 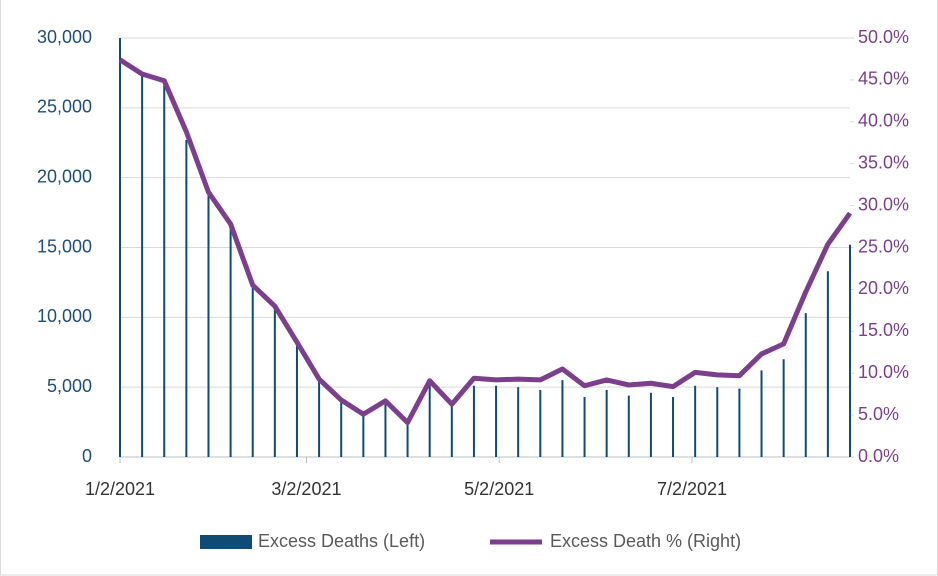 What do you see at coordinates (883, 37) in the screenshot?
I see `y2-tick-label: 50.0%` at bounding box center [883, 37].